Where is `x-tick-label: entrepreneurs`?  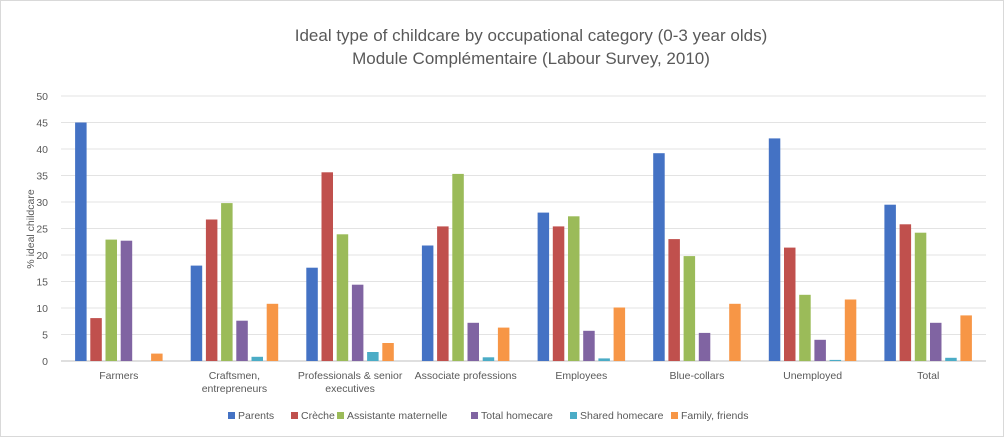 x-tick-label: entrepreneurs is located at coordinates (234, 389).